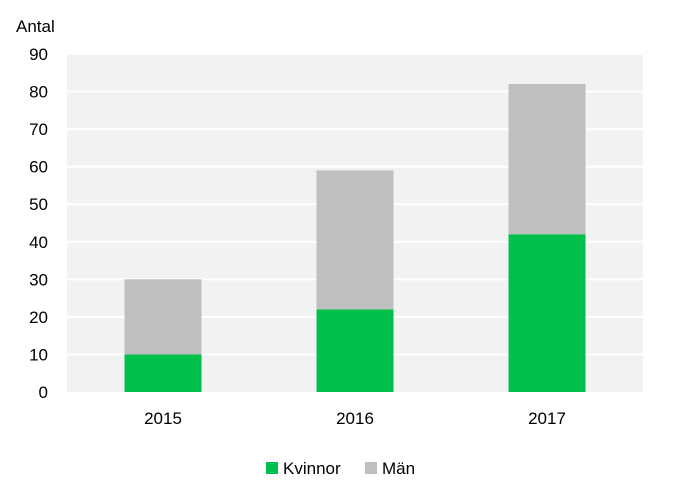 The image size is (679, 502). I want to click on y-tick-label: 0, so click(43, 392).